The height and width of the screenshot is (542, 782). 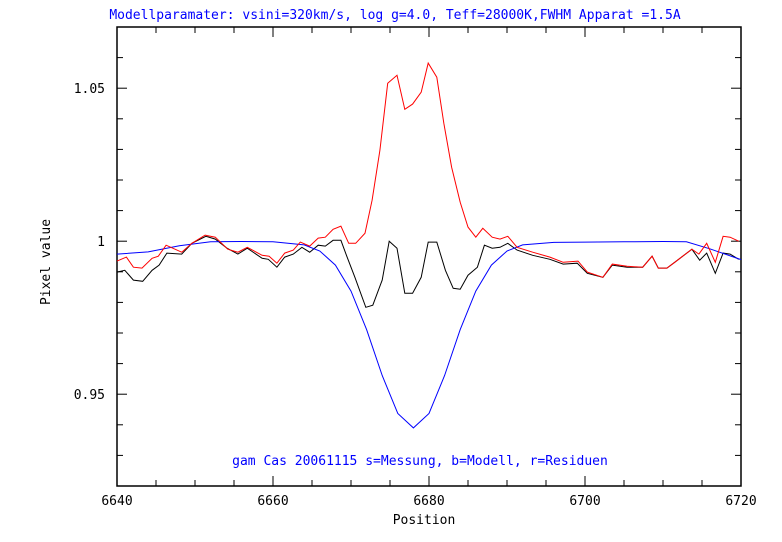 What do you see at coordinates (584, 501) in the screenshot?
I see `x-tick-label: 6700` at bounding box center [584, 501].